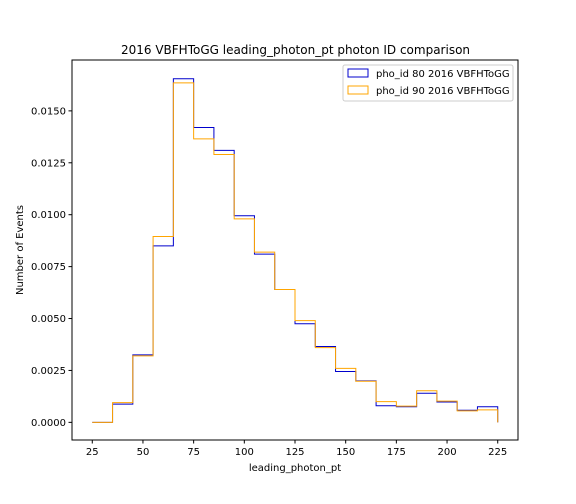 The image size is (576, 504). What do you see at coordinates (295, 468) in the screenshot?
I see `x-axis-label: leading_photon_pt` at bounding box center [295, 468].